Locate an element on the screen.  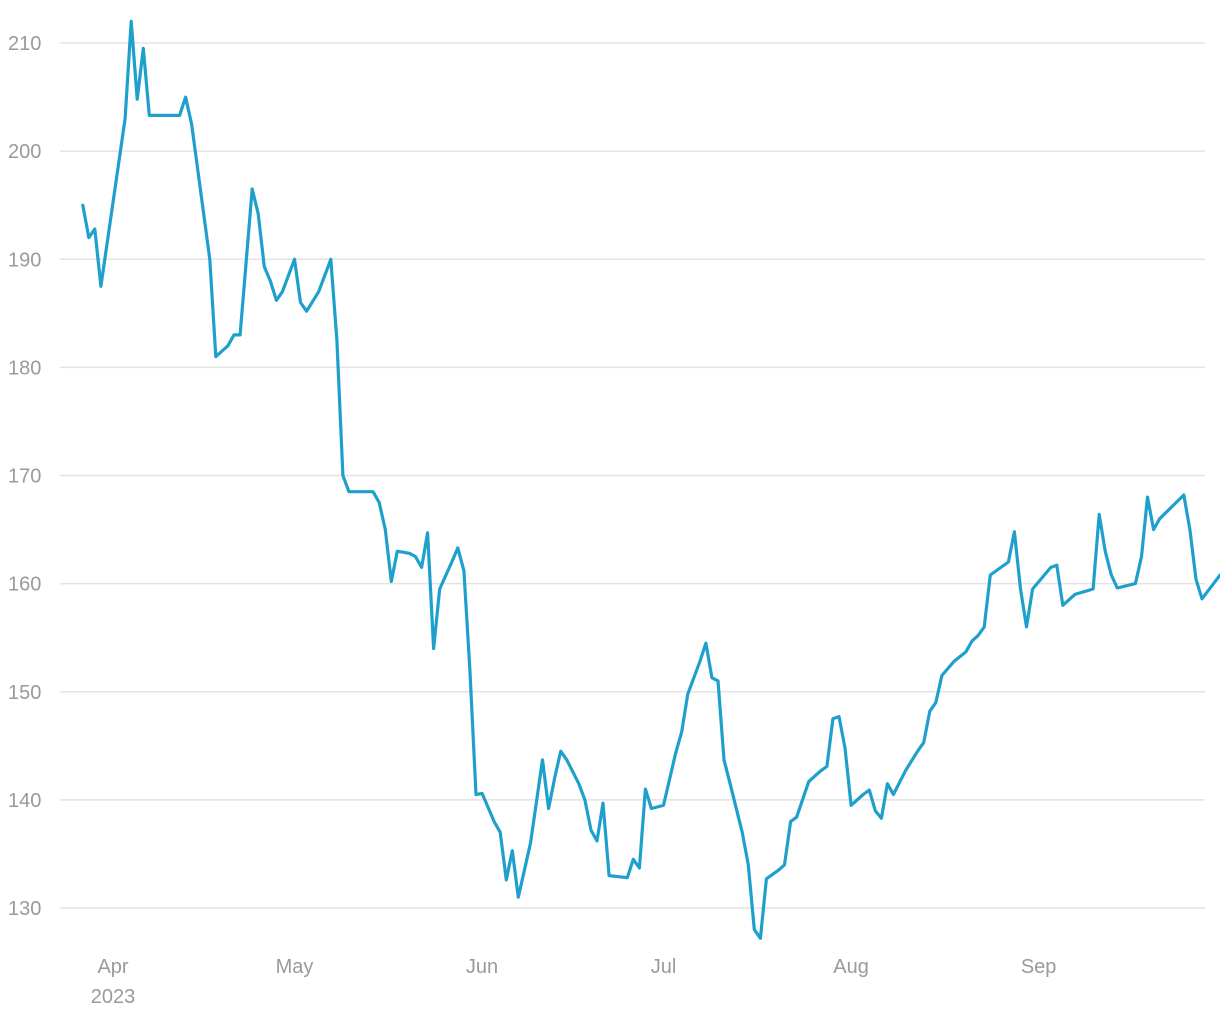
x-tick-label: Apr is located at coordinates (112, 967).